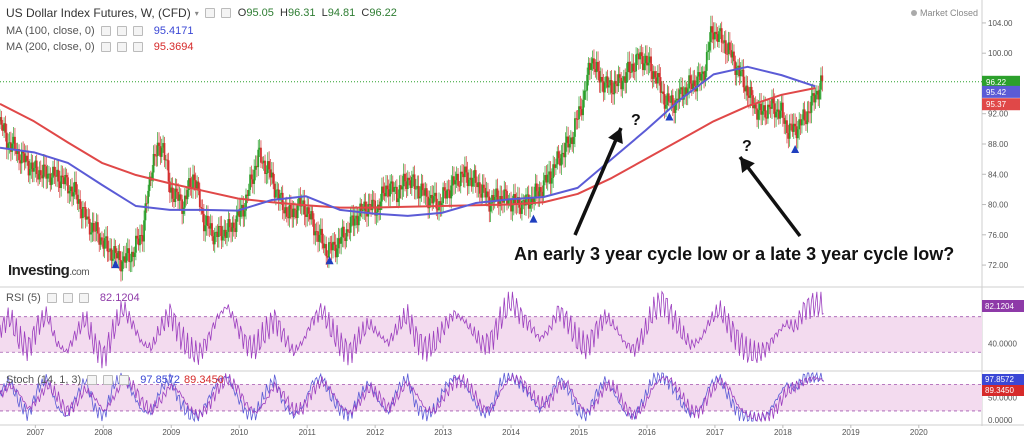  What do you see at coordinates (173, 31) in the screenshot?
I see `ma100-value: 95.4171` at bounding box center [173, 31].